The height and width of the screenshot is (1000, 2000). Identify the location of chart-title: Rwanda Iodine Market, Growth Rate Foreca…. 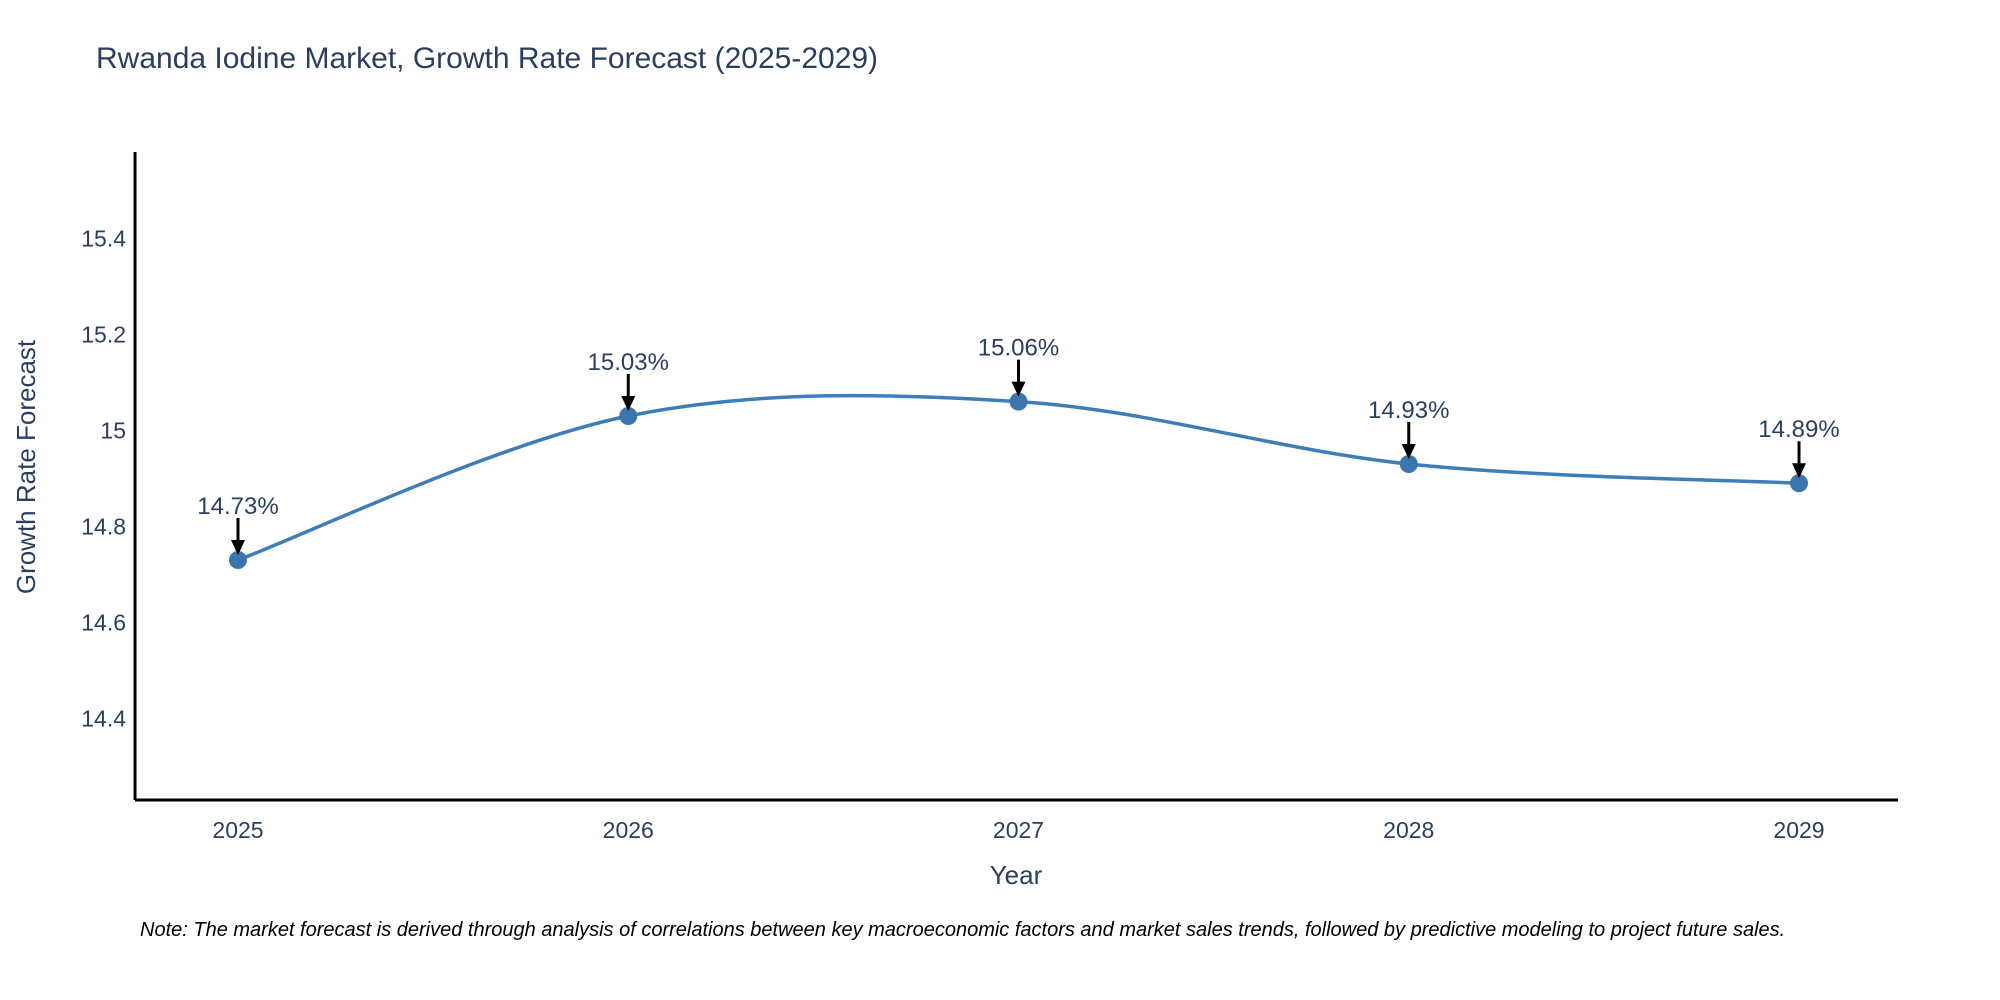
(487, 58).